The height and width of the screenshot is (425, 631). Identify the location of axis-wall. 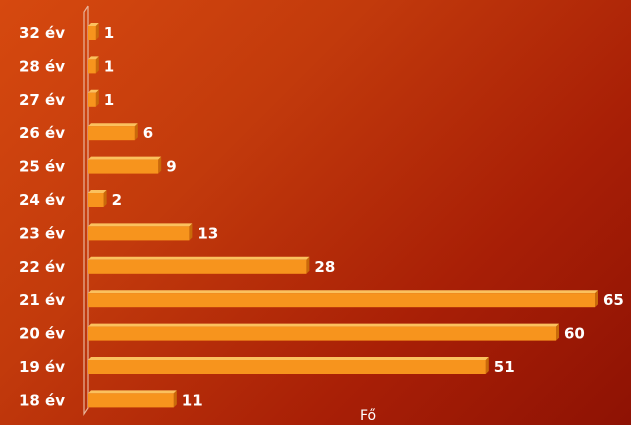
(86, 210).